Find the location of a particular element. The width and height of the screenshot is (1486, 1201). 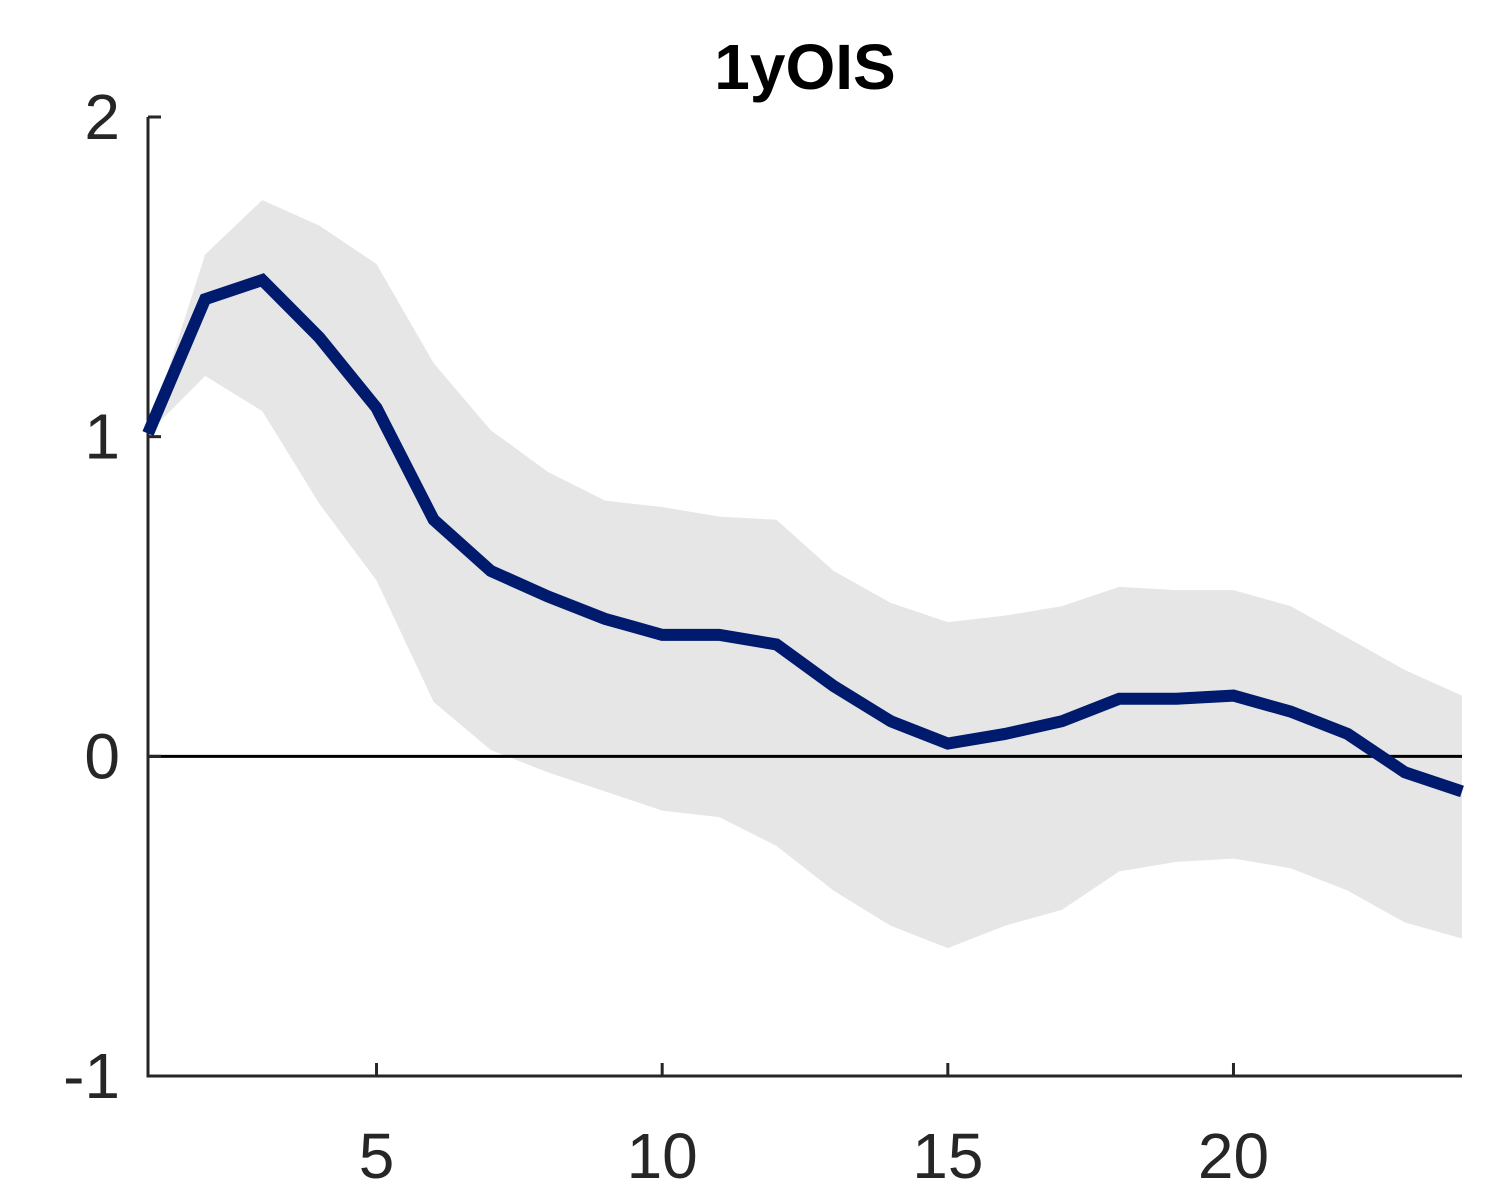

chart-title: 1yOIS is located at coordinates (804, 67).